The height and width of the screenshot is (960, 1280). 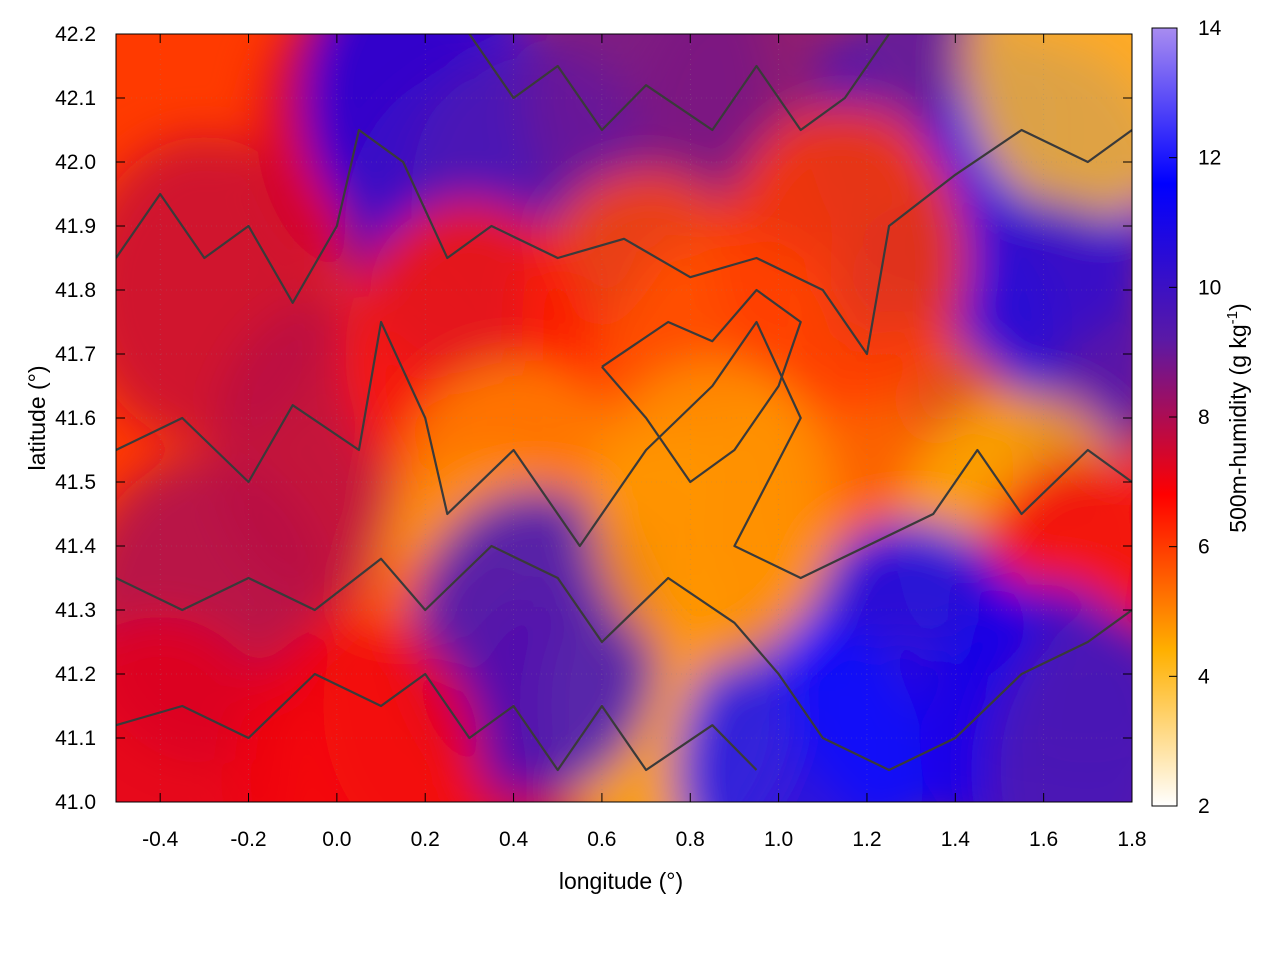 I want to click on x-tick-label: 0.8, so click(x=690, y=839).